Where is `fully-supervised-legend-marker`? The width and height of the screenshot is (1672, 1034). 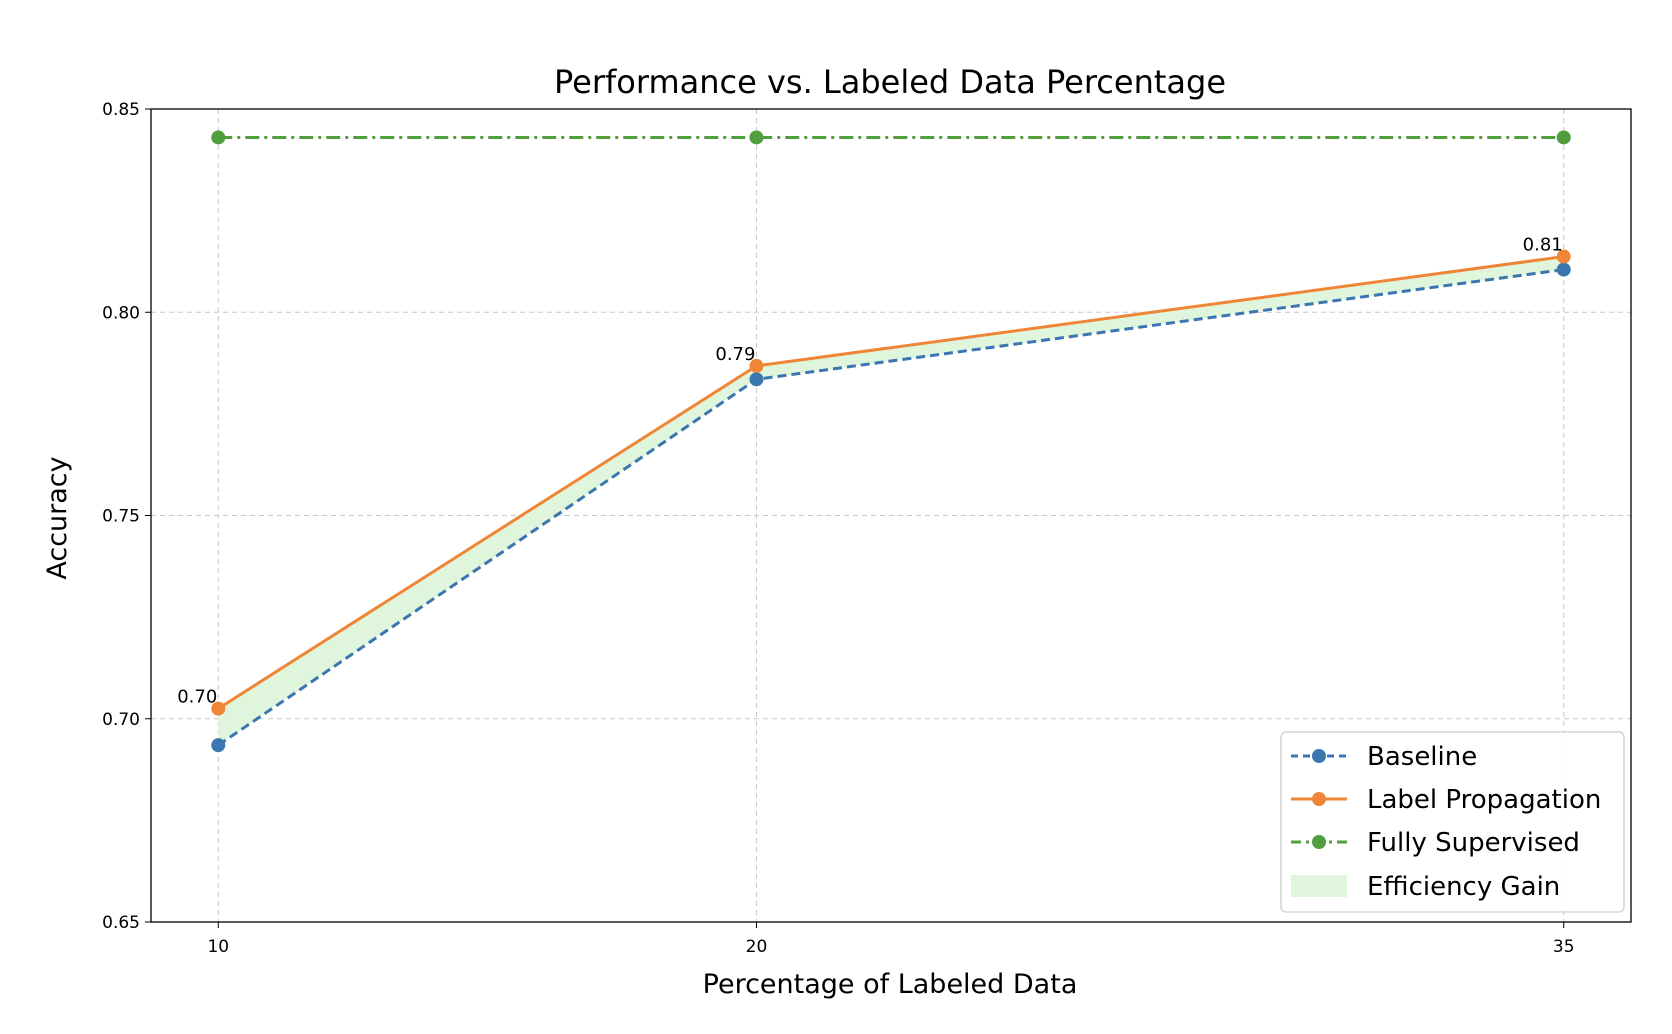 fully-supervised-legend-marker is located at coordinates (1319, 842).